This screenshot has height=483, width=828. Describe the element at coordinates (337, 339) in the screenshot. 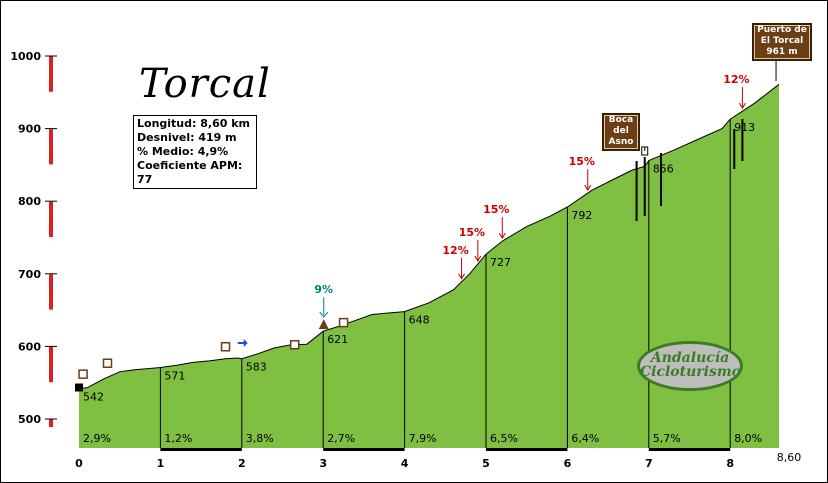

I see `km-altitude-label: 621` at that location.